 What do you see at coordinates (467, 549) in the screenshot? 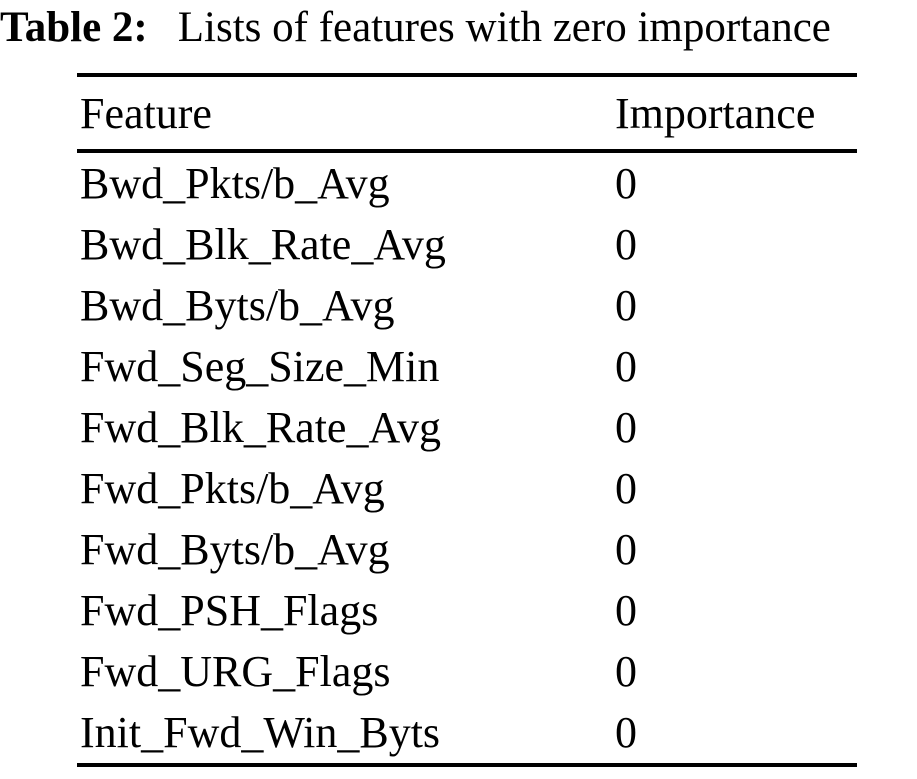
I see `table-row: Fwd_Byts/b_Avg 0` at bounding box center [467, 549].